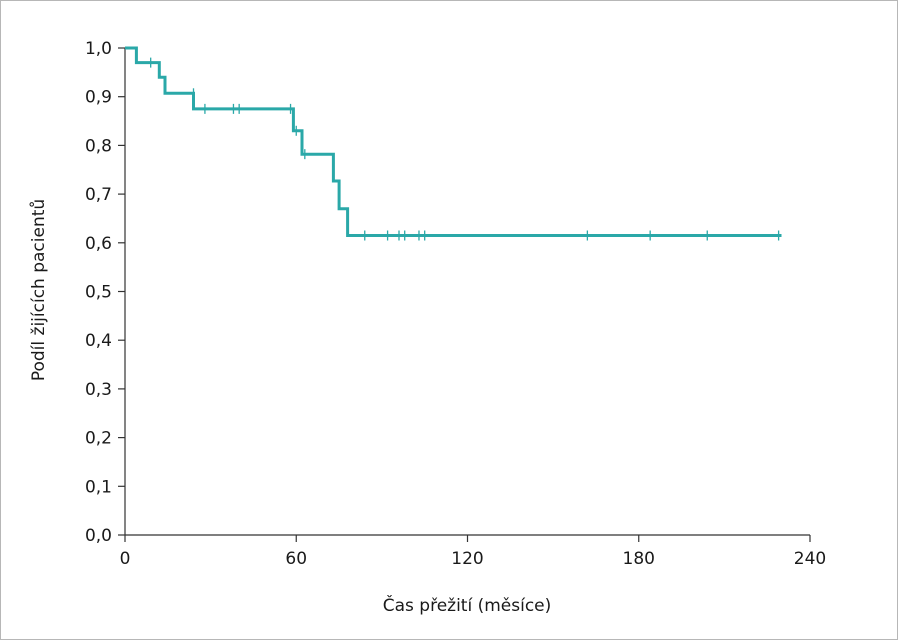 This screenshot has height=640, width=898. What do you see at coordinates (98, 98) in the screenshot?
I see `y-tick-label: 0,9` at bounding box center [98, 98].